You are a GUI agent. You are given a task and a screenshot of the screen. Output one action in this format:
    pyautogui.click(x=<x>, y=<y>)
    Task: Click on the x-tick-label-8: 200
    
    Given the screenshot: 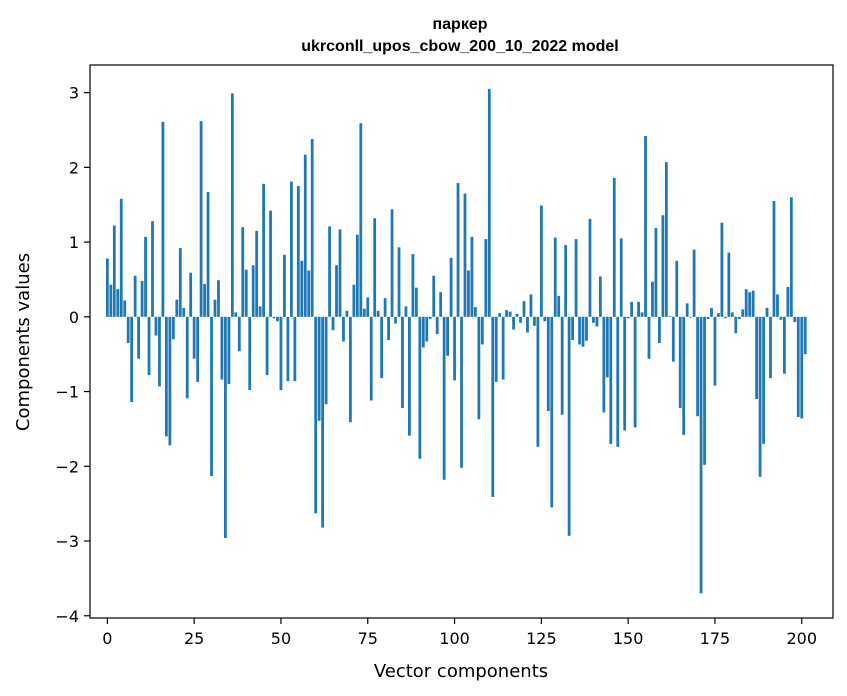 What is the action you would take?
    pyautogui.click(x=801, y=638)
    